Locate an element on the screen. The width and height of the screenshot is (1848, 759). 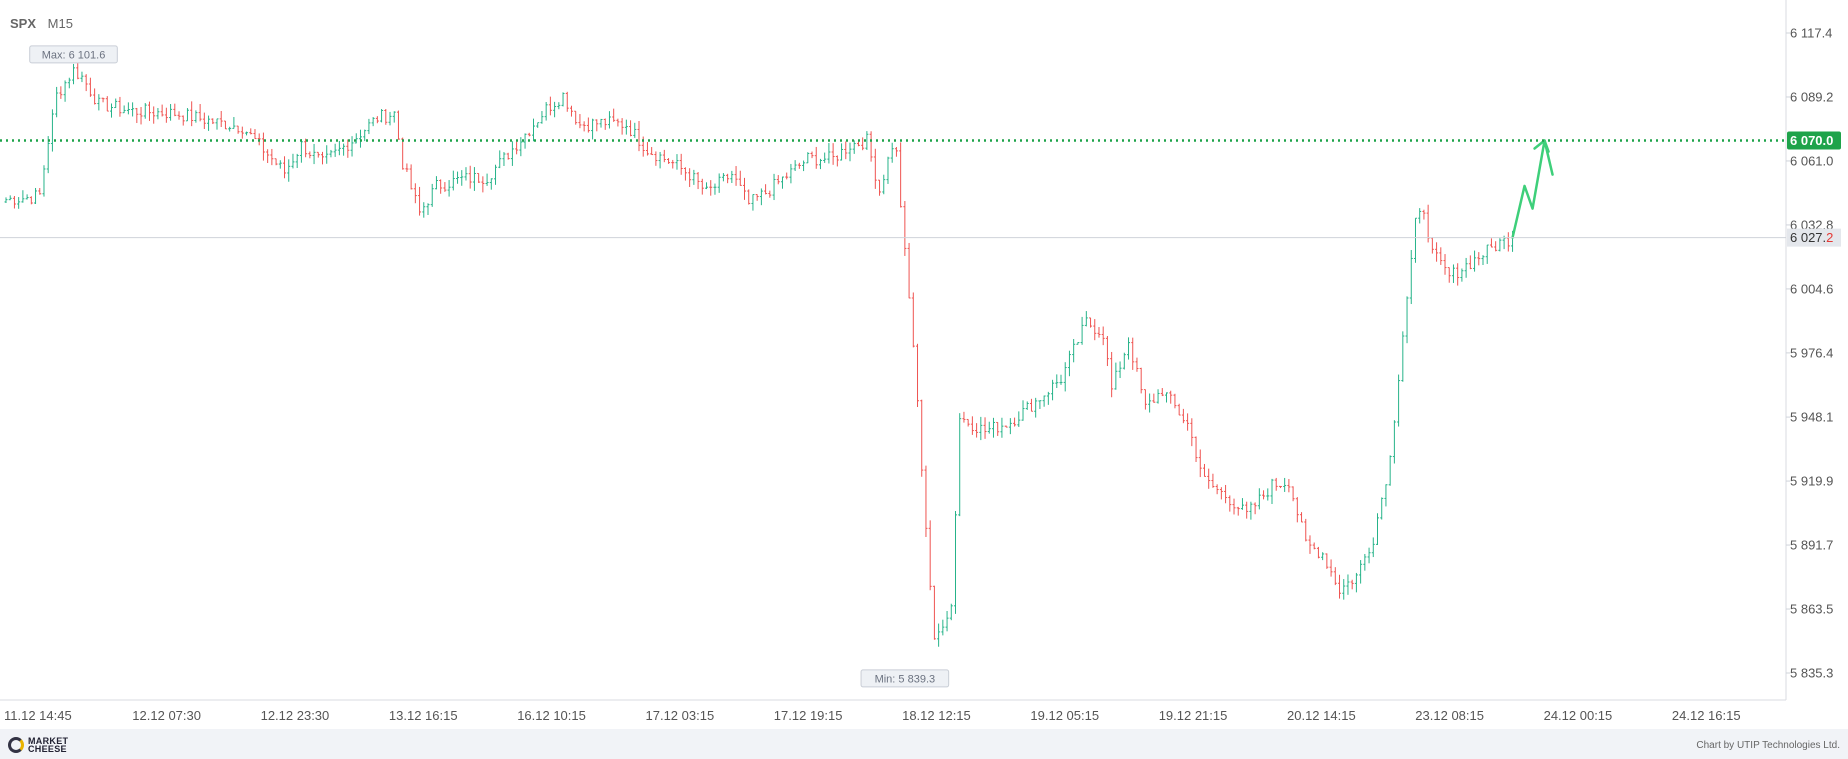
max-marker: Max: 6 101.6 is located at coordinates (73, 54).